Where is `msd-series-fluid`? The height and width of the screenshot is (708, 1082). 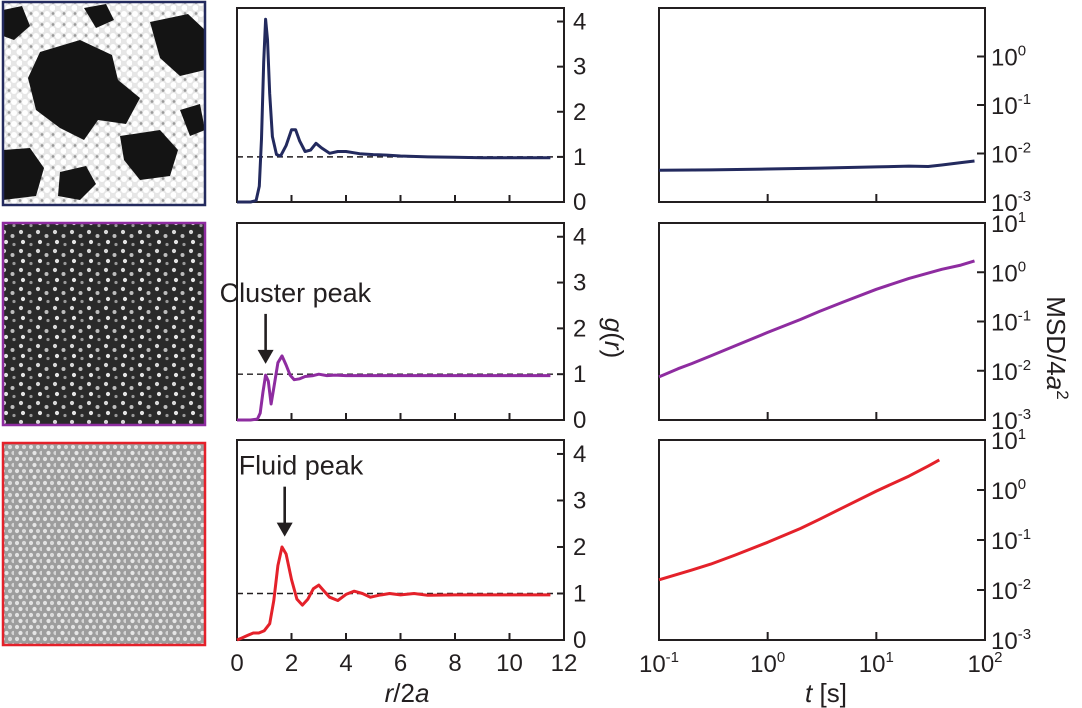
msd-series-fluid is located at coordinates (799, 520).